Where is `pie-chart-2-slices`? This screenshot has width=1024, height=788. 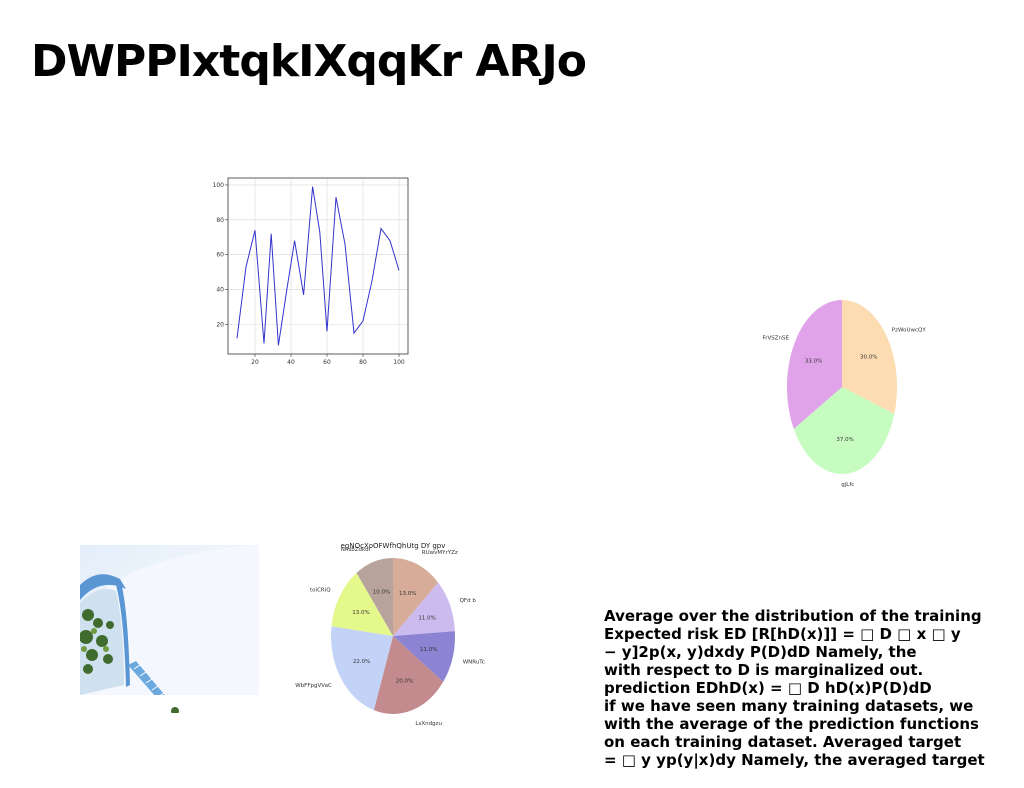 pie-chart-2-slices is located at coordinates (393, 636).